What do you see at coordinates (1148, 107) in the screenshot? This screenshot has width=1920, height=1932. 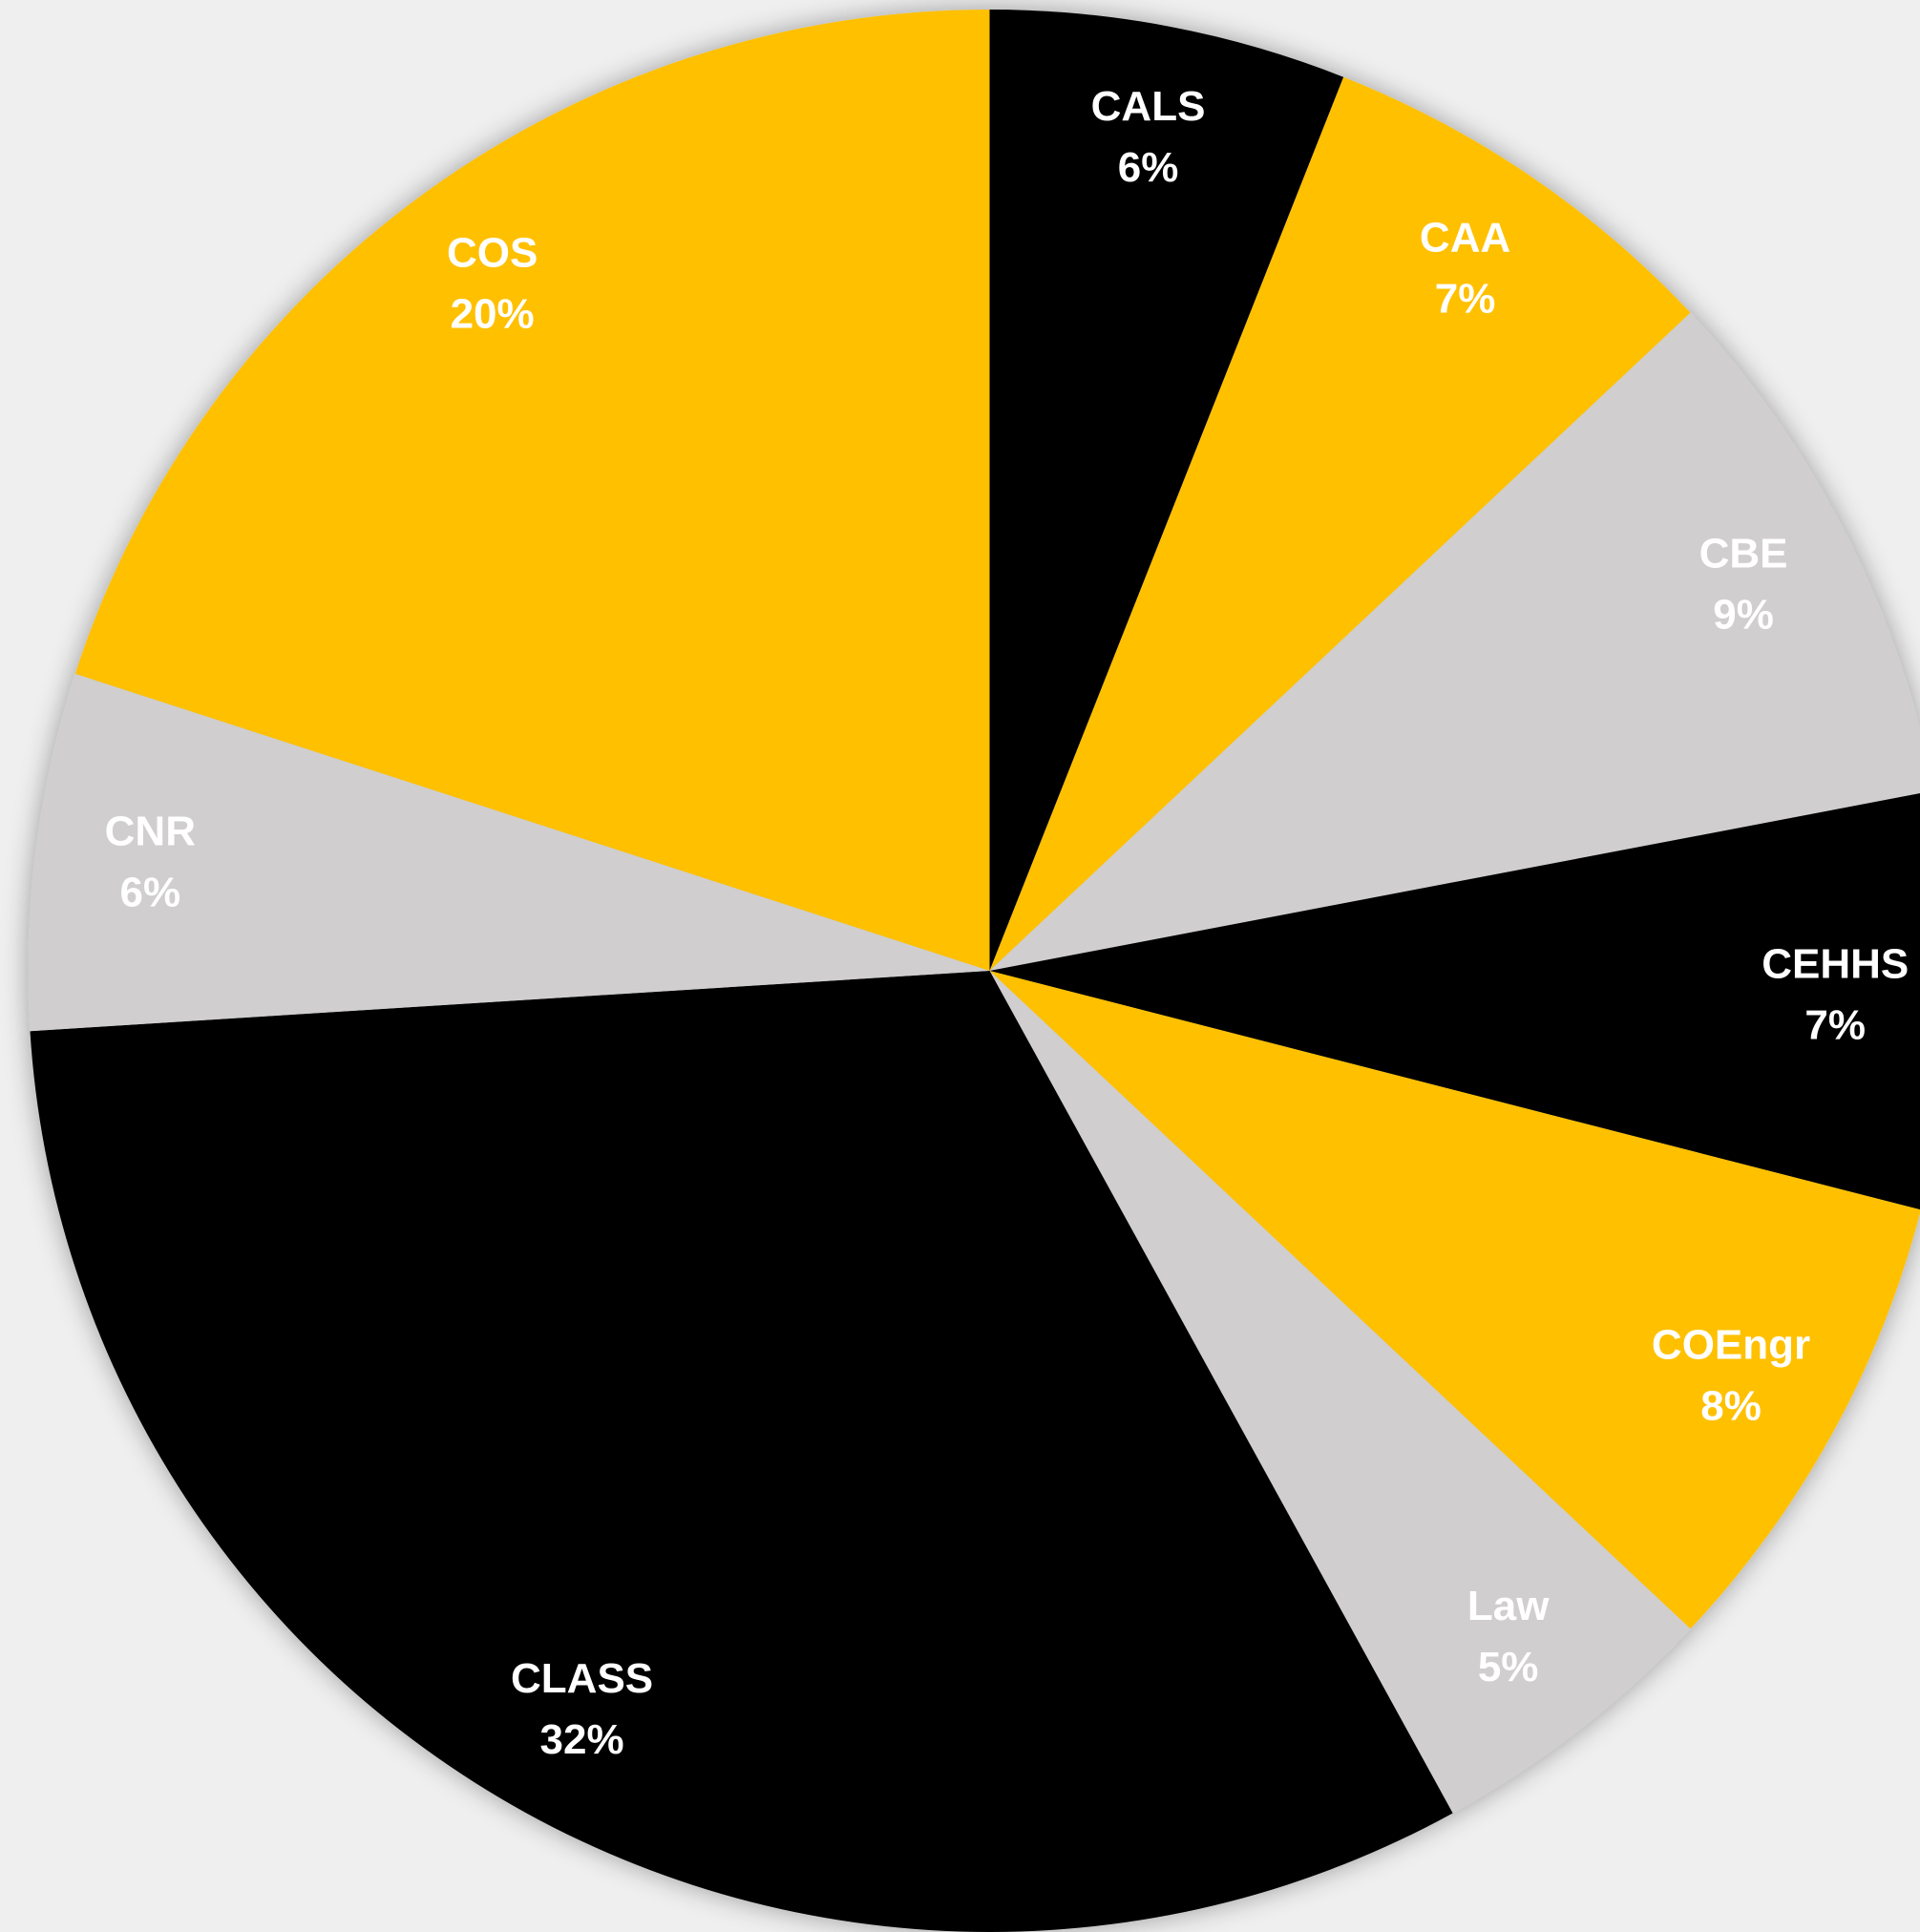 I see `slice-label: CALS` at bounding box center [1148, 107].